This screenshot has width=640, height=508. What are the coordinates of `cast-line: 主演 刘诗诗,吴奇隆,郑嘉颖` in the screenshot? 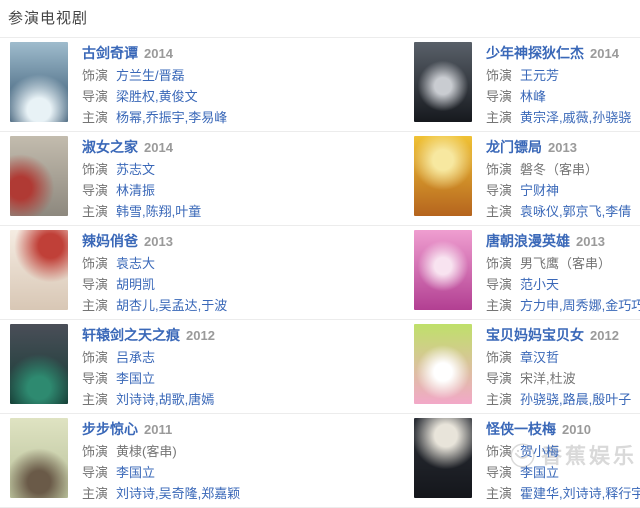 It's located at (161, 493).